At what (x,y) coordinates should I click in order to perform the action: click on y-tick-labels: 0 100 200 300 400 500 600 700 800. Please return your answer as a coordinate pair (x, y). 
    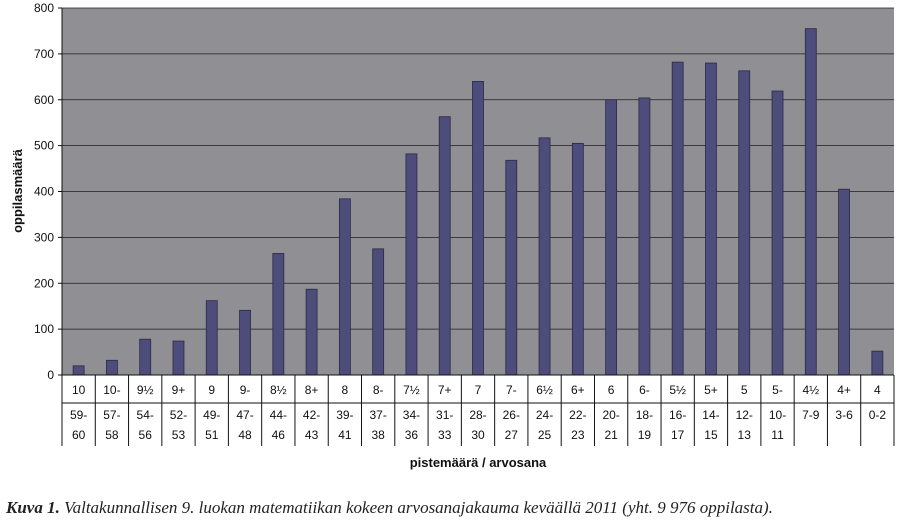
    Looking at the image, I should click on (48, 191).